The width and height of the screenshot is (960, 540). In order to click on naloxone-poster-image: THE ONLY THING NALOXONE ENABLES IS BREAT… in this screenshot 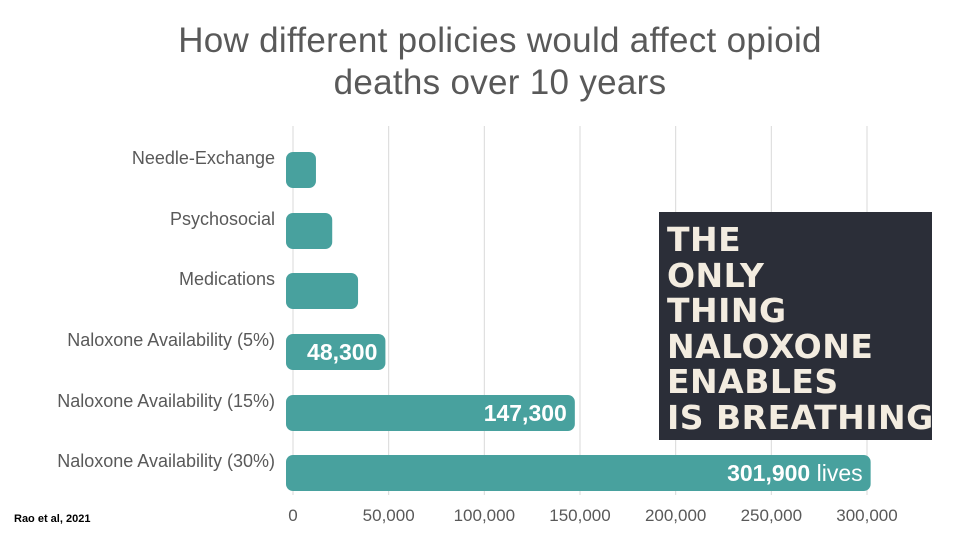, I will do `click(795, 326)`.